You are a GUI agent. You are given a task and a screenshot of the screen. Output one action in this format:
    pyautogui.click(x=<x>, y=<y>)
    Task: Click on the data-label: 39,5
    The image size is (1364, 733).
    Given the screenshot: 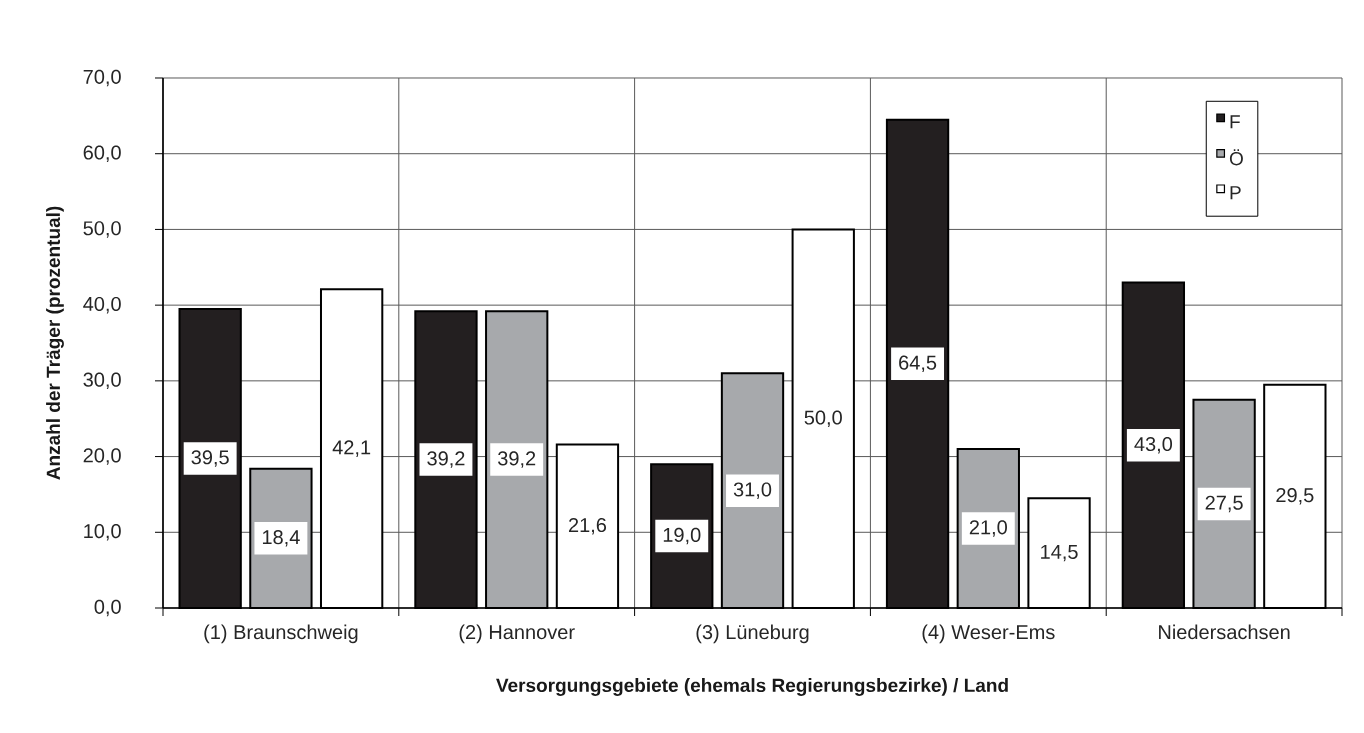 What is the action you would take?
    pyautogui.click(x=210, y=458)
    